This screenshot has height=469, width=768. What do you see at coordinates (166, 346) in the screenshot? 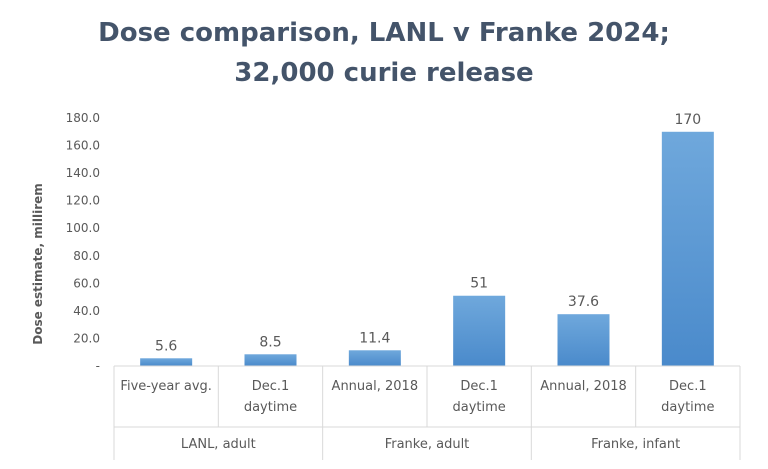
I see `data-label: 5.6` at bounding box center [166, 346].